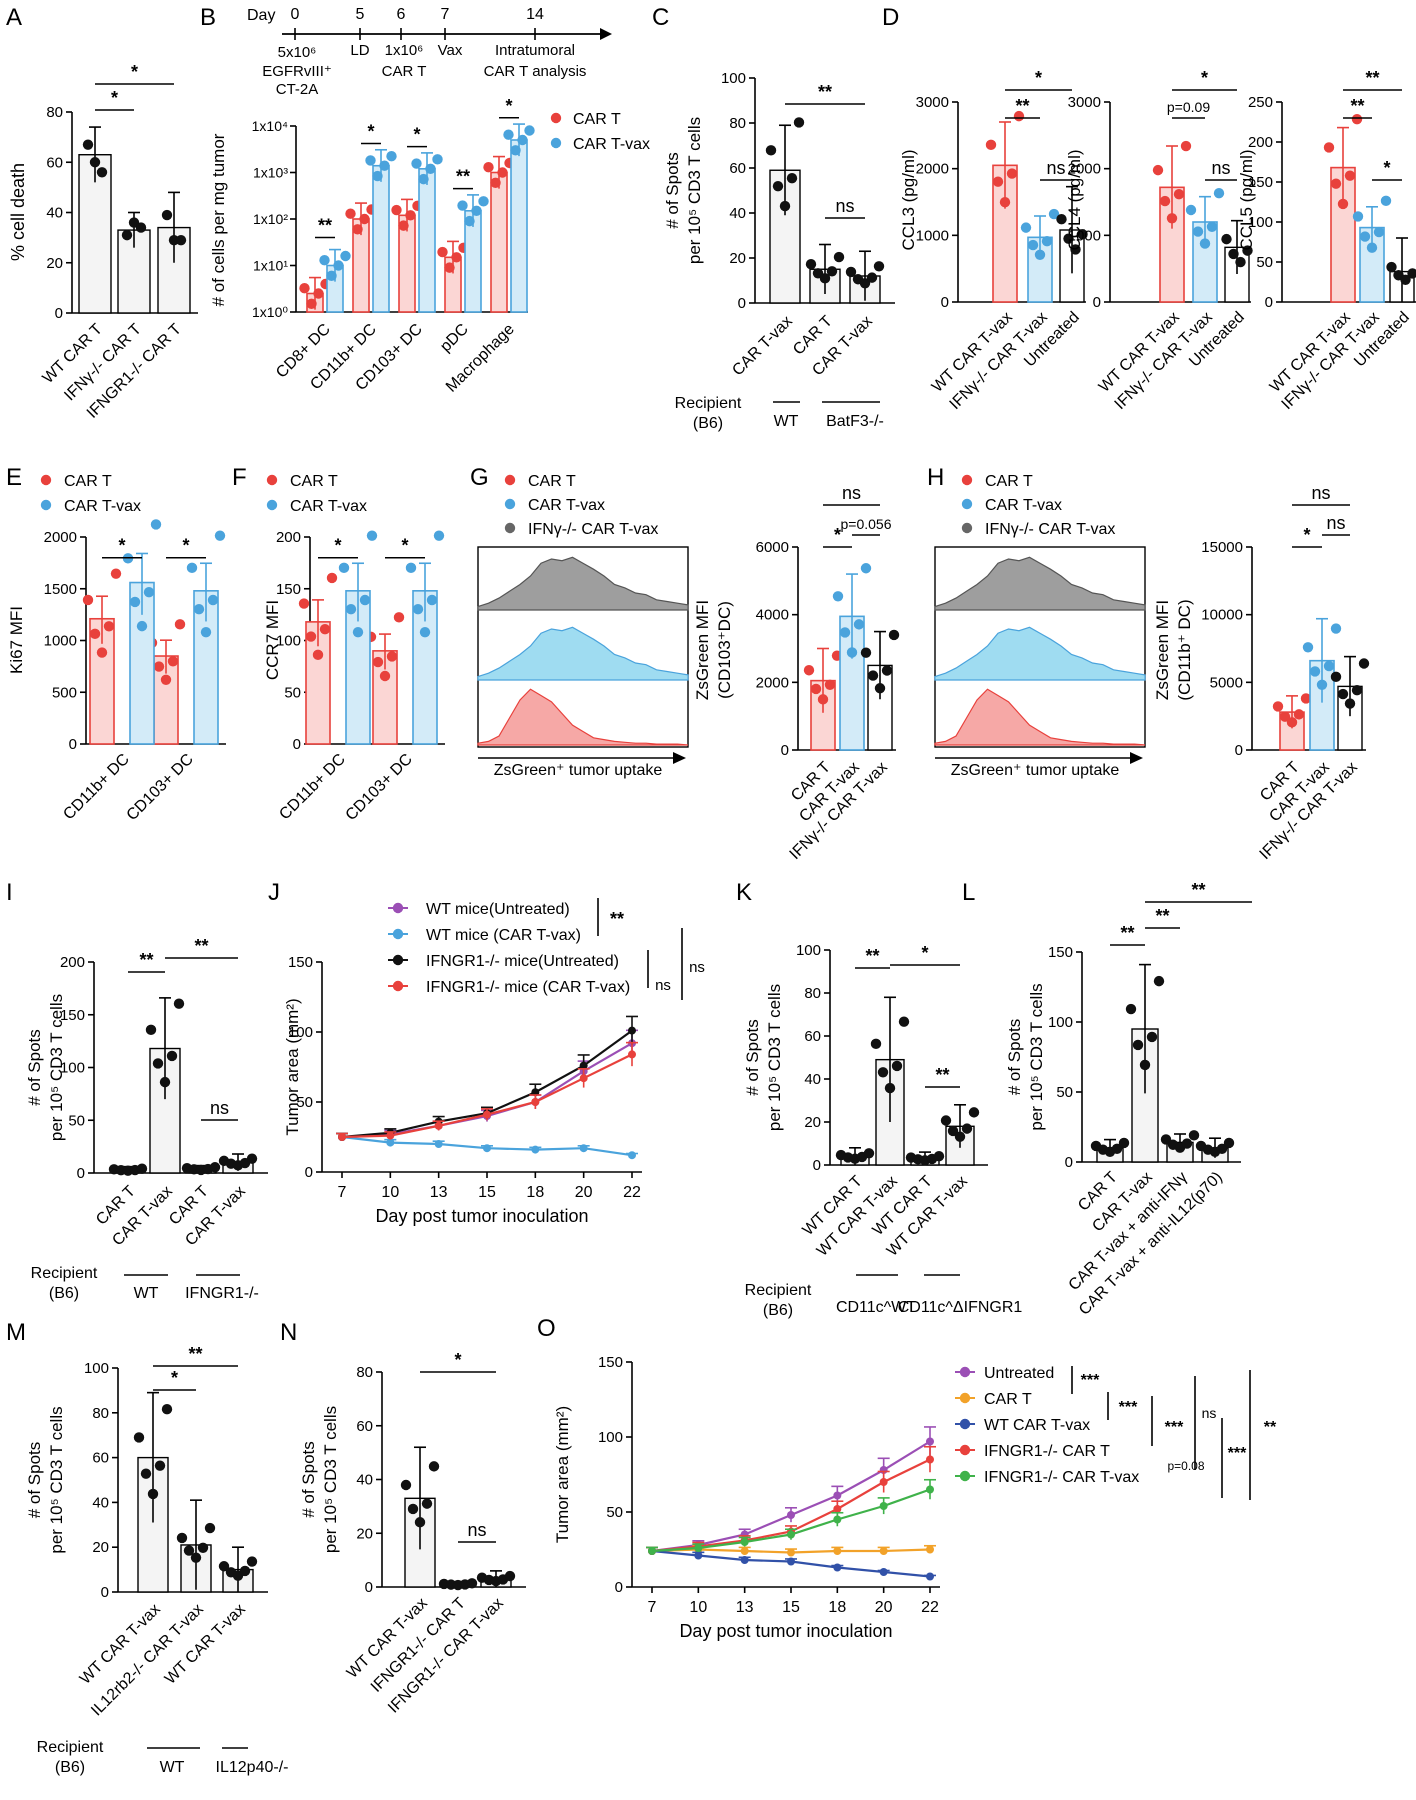 The height and width of the screenshot is (1800, 1416). Describe the element at coordinates (70, 1747) in the screenshot. I see `recipient-label: Recipient` at that location.